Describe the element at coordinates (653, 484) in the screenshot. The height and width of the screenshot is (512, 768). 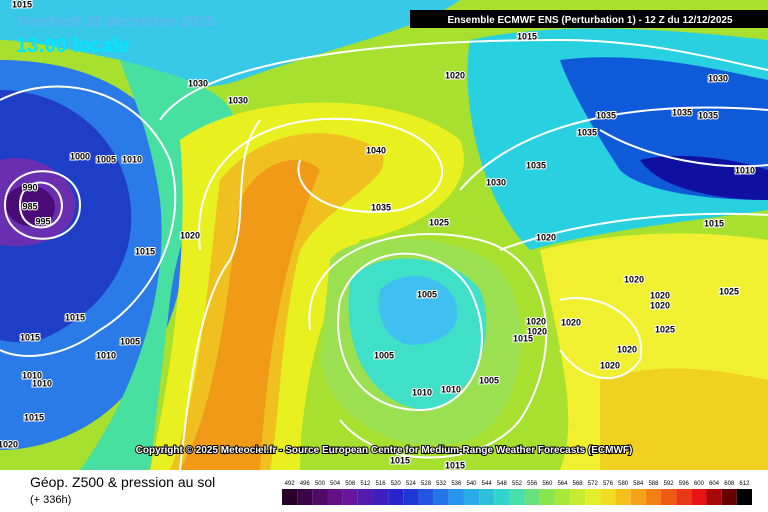
I see `legend-label: 588` at that location.